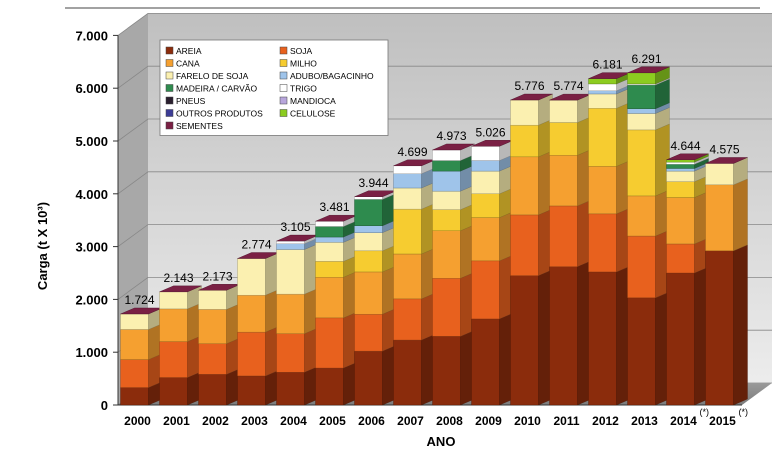  I want to click on x-tick-label: 2010, so click(527, 421).